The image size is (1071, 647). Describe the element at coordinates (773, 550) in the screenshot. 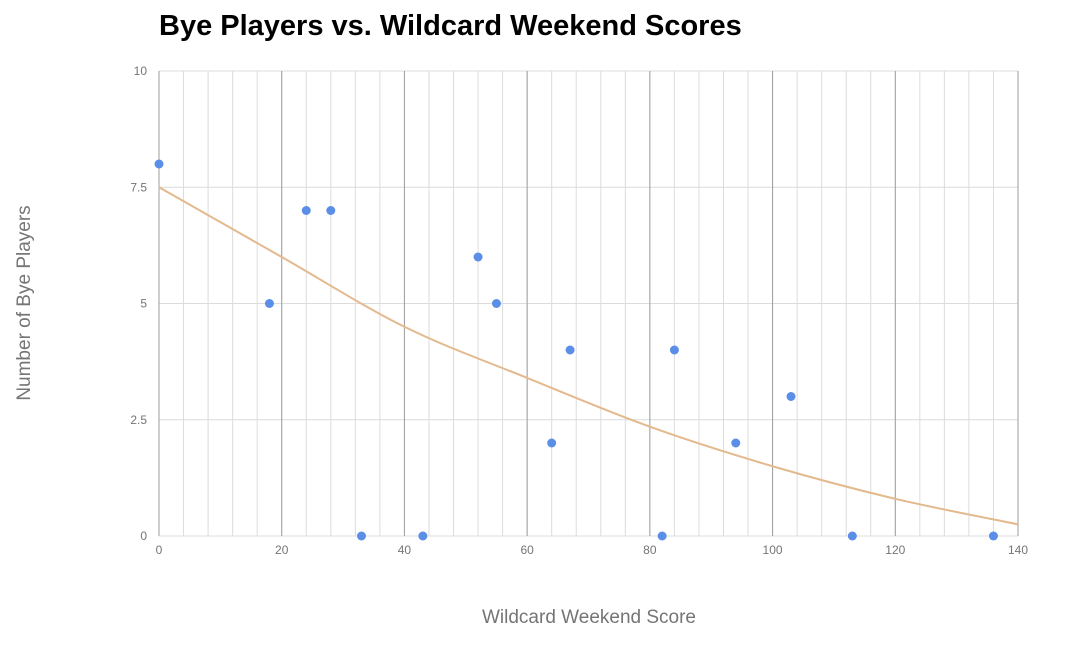

I see `x-tick-label: 100` at that location.